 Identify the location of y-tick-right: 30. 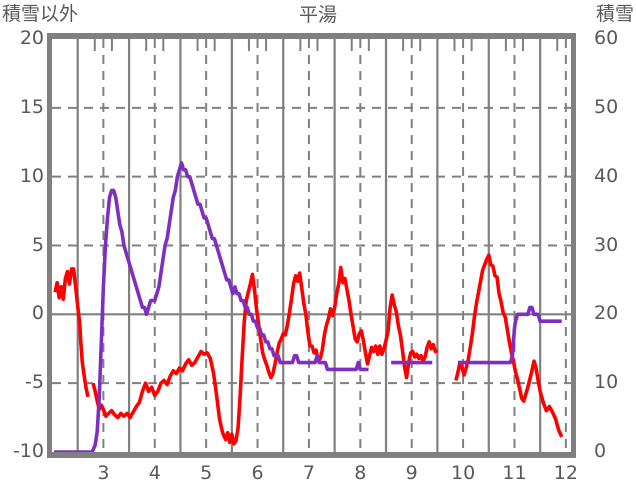
(606, 244).